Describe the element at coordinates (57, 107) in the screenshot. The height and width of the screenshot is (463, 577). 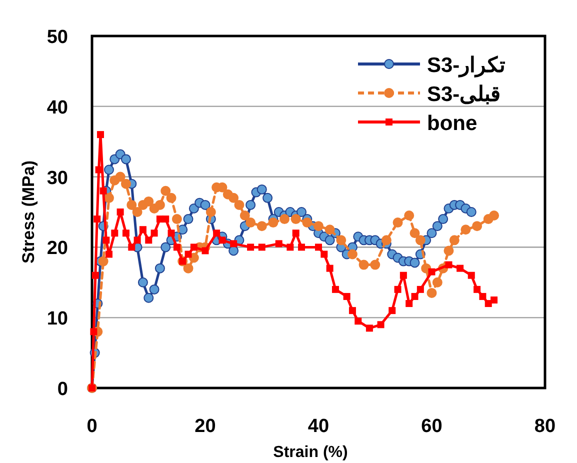
I see `y-tick-label: 40` at that location.